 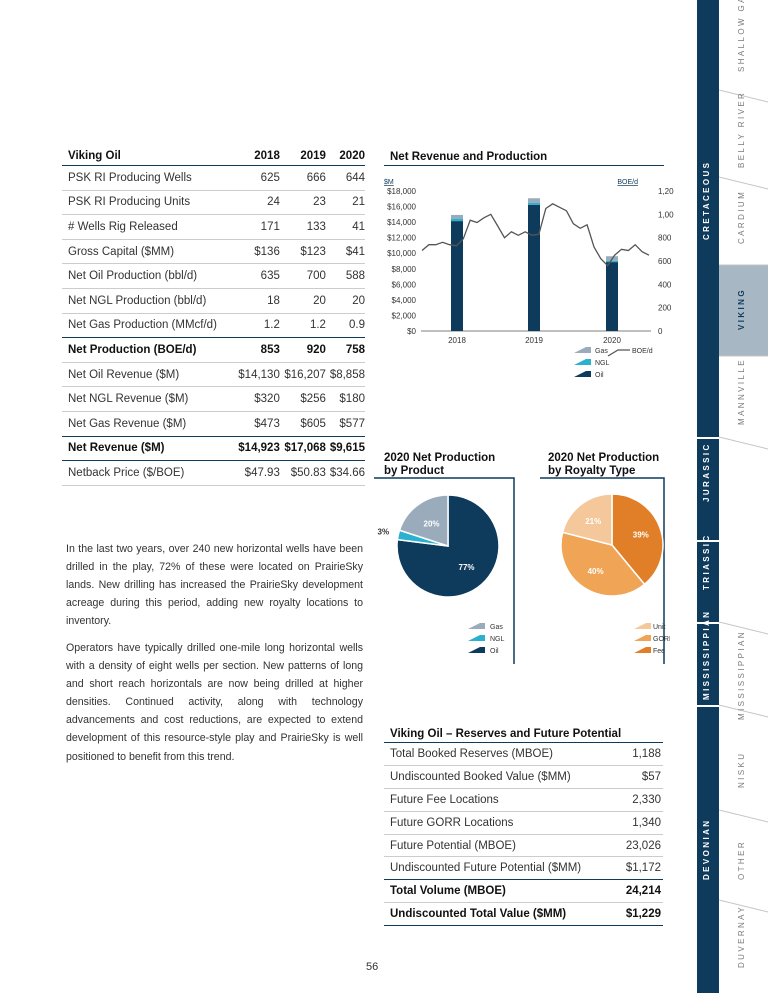 I want to click on y-tick-label: $8,000, so click(x=404, y=269).